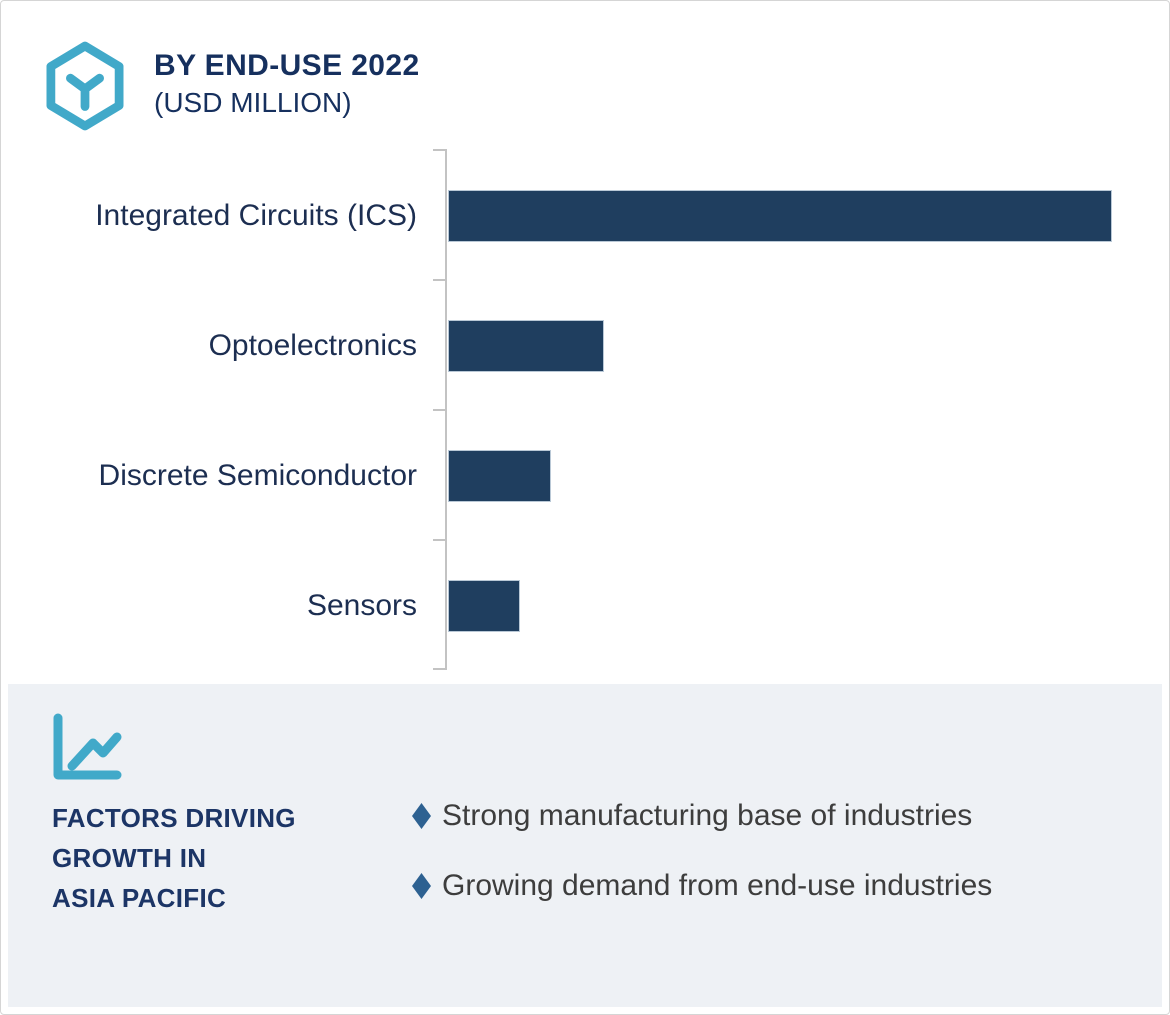  Describe the element at coordinates (526, 346) in the screenshot. I see `bar-optoelectronics` at that location.